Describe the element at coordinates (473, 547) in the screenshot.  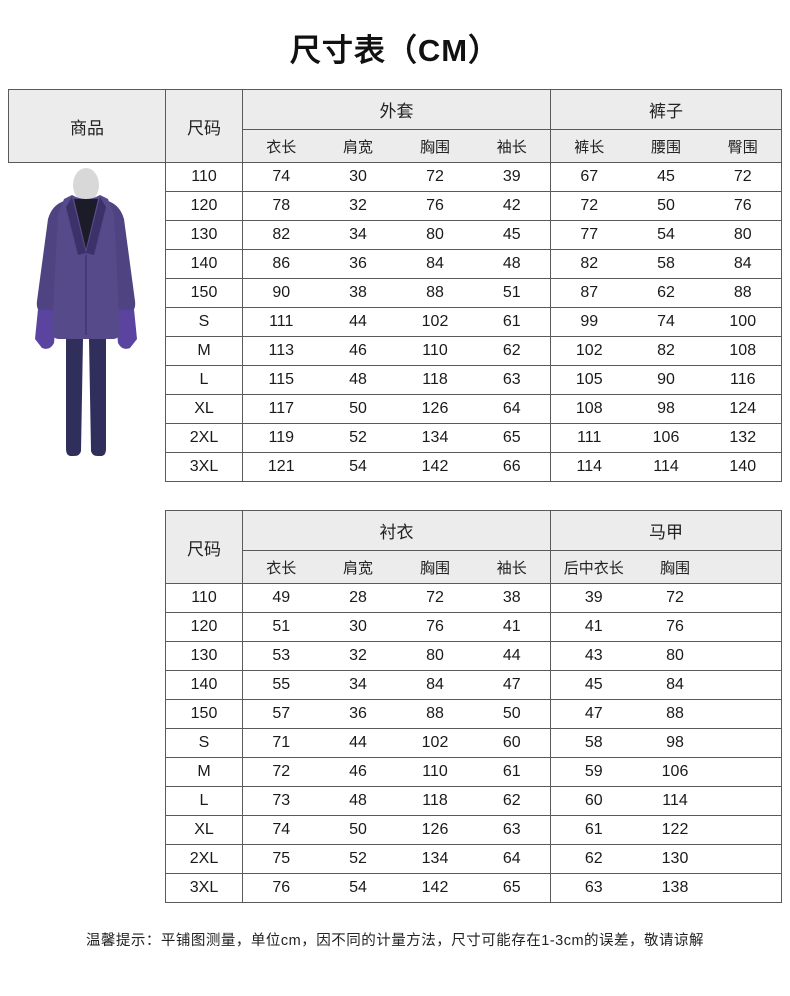
I see `group-header-row: 尺码 衬衣 马甲` at that location.